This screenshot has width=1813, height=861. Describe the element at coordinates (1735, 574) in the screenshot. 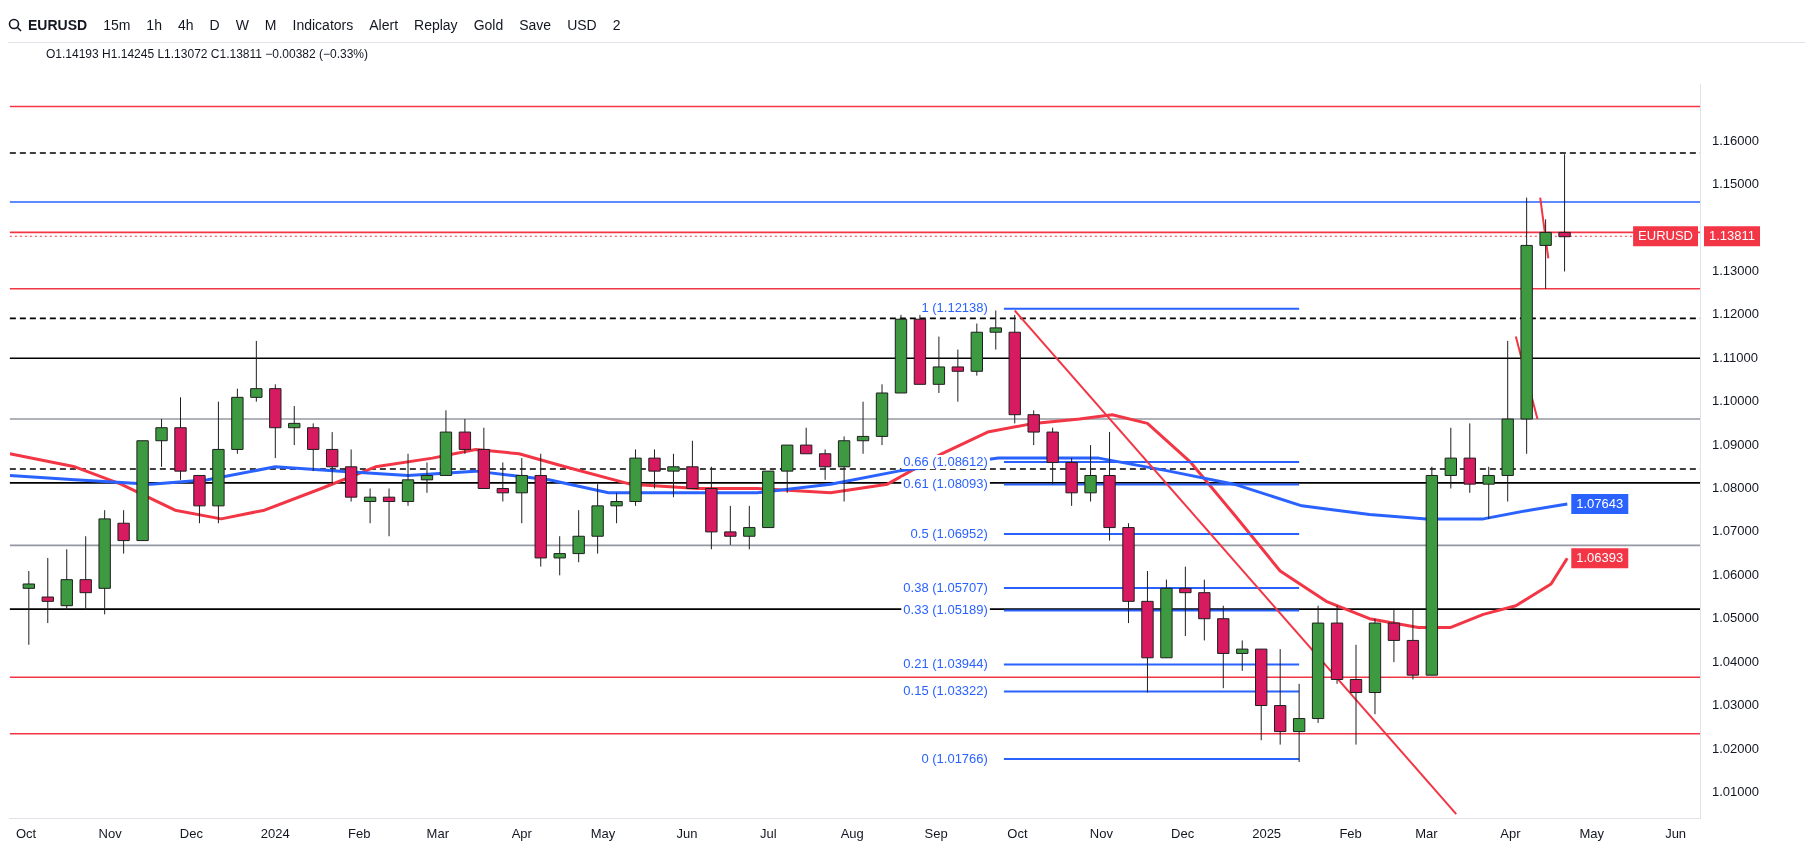

I see `y-tick-label: 1.06000` at that location.